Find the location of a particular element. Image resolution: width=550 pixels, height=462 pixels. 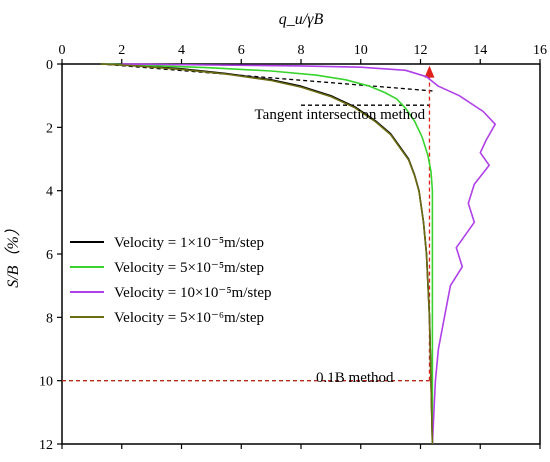

x-tick-label-5: 10 is located at coordinates (361, 50).